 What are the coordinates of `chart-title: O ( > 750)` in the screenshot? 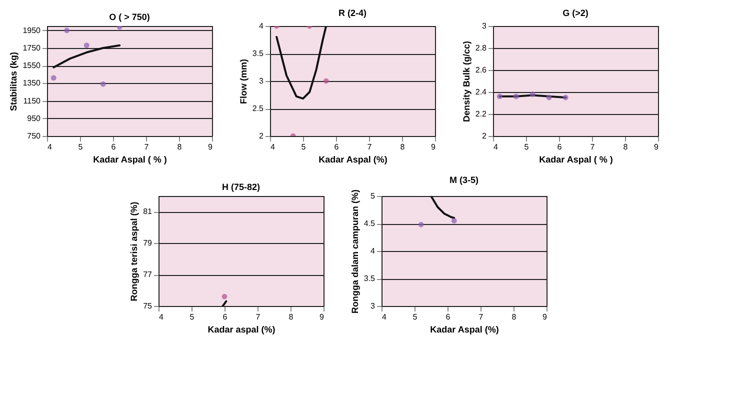 It's located at (129, 17).